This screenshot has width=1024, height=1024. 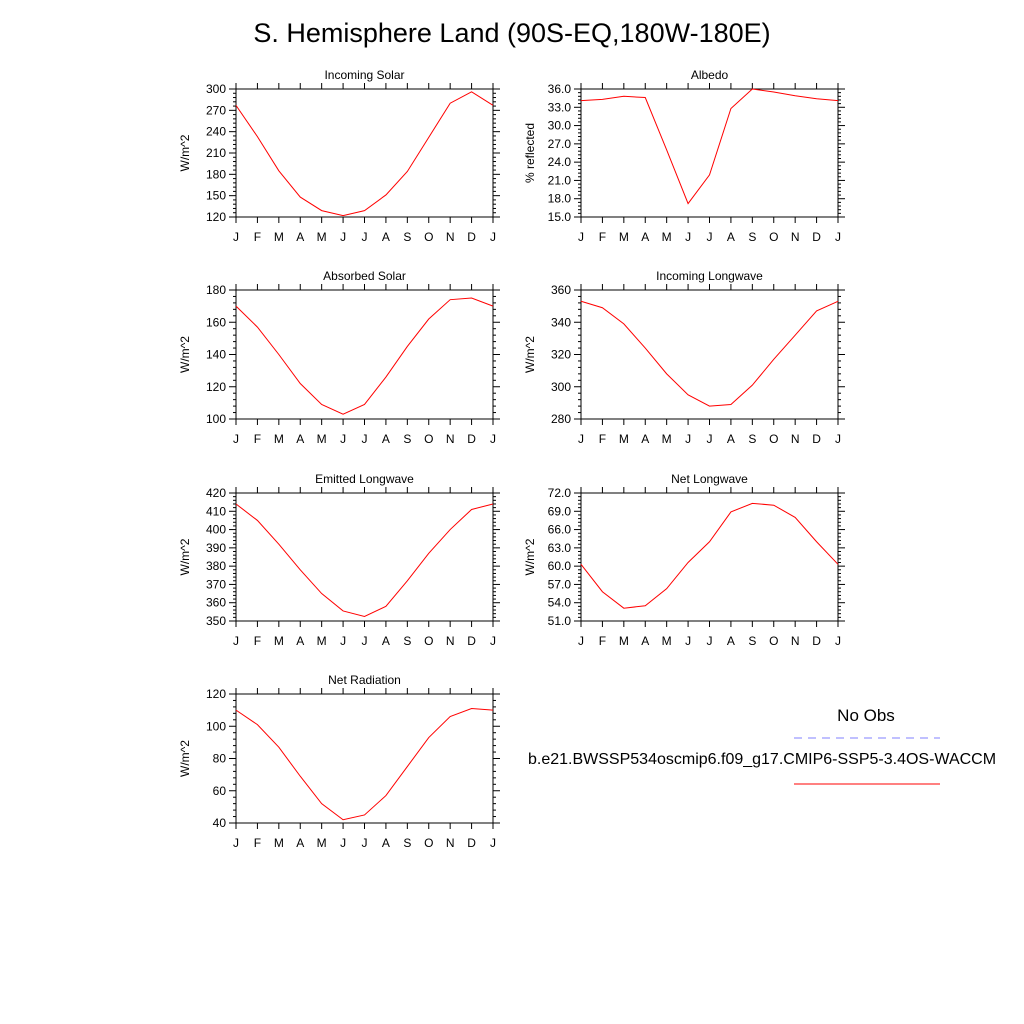 What do you see at coordinates (530, 153) in the screenshot?
I see `y-axis-label: % reflected` at bounding box center [530, 153].